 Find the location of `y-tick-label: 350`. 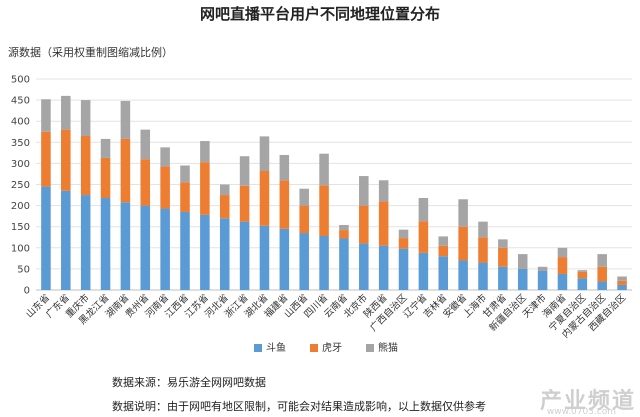

y-tick-label: 350 is located at coordinates (20, 143).